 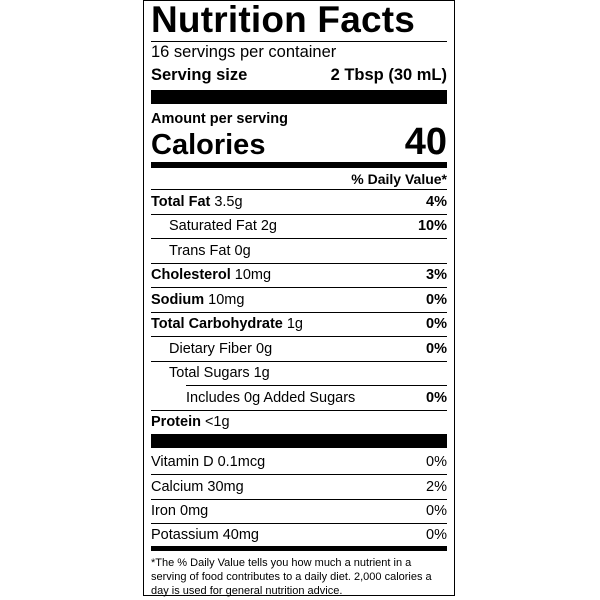 I want to click on nutrient-name: Sodium, so click(x=178, y=299).